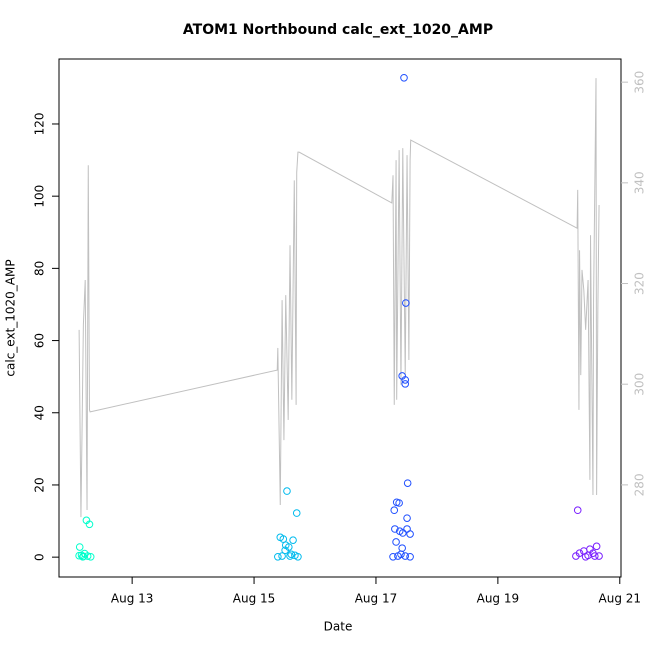 Image resolution: width=650 pixels, height=650 pixels. Describe the element at coordinates (40, 340) in the screenshot. I see `y-tick-label: 60` at that location.